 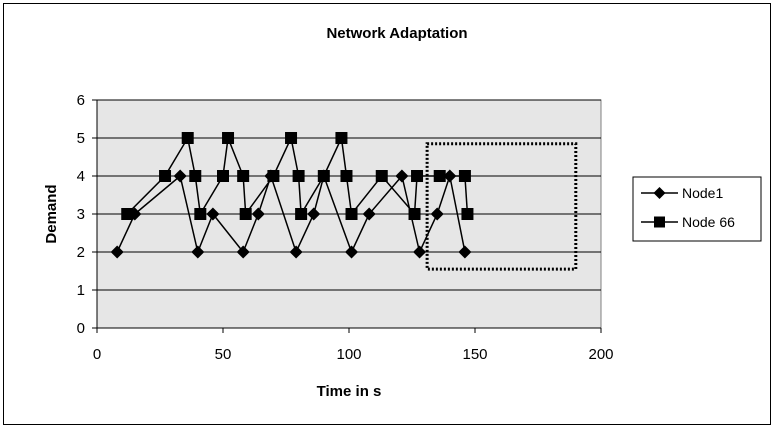 What do you see at coordinates (81, 328) in the screenshot?
I see `y-tick-label: 0` at bounding box center [81, 328].